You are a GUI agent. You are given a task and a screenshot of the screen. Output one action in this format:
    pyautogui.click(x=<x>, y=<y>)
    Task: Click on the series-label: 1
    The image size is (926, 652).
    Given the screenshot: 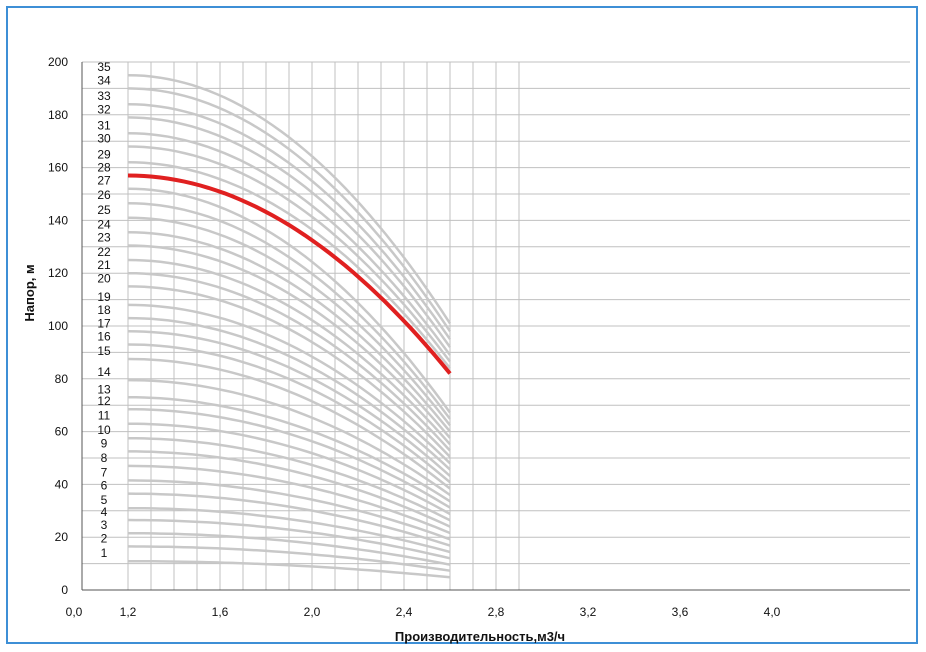 What is the action you would take?
    pyautogui.click(x=104, y=553)
    